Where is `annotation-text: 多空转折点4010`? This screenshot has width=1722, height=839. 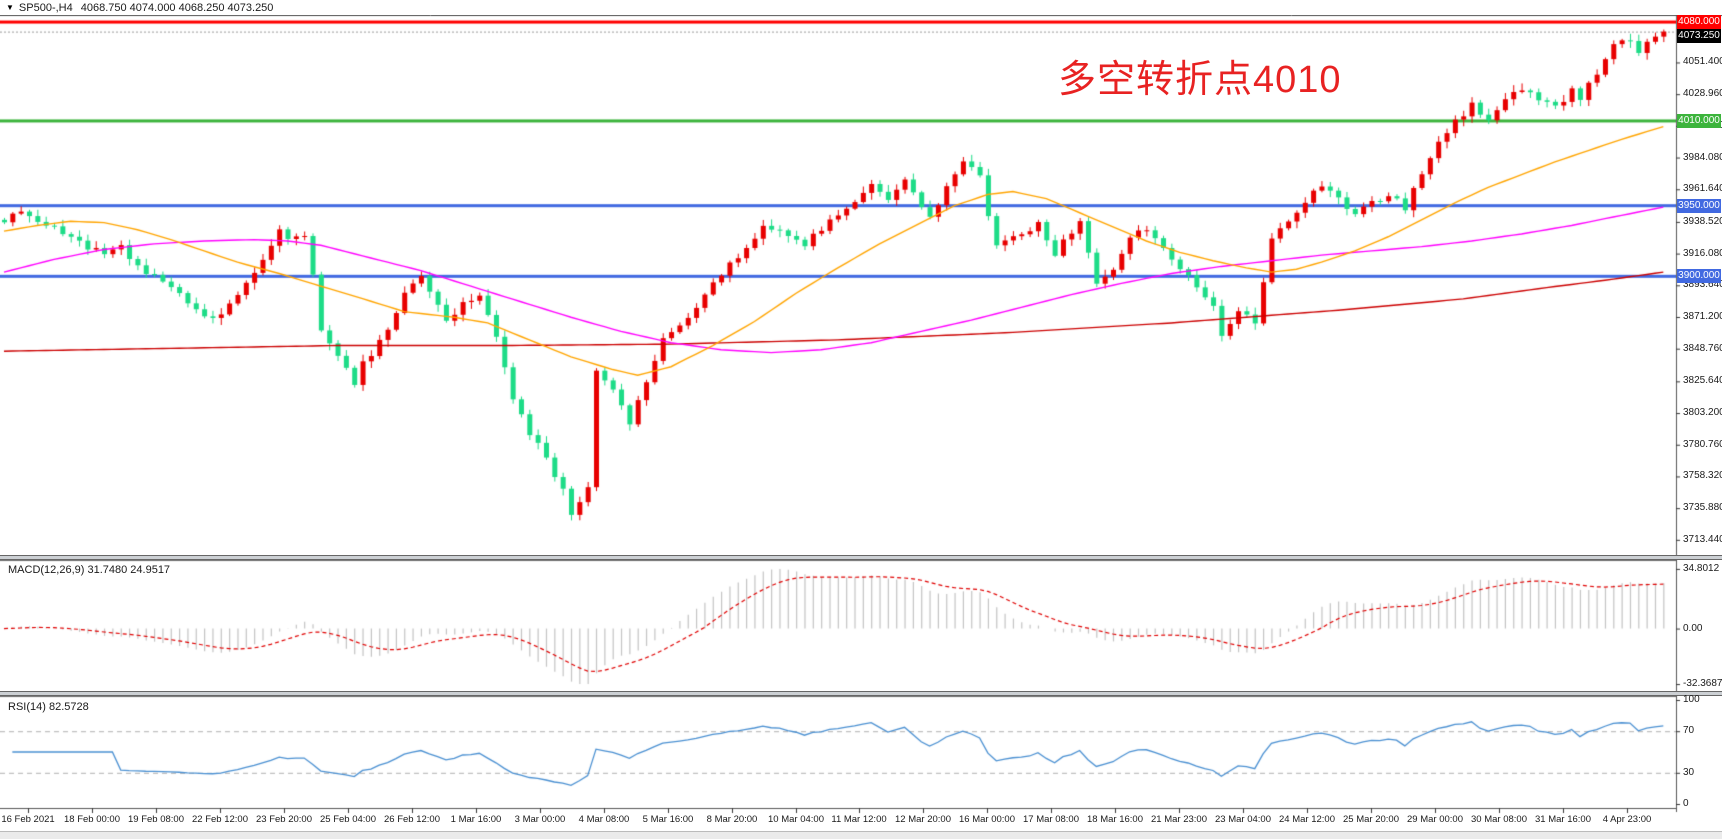 annotation-text: 多空转折点4010 is located at coordinates (1200, 80).